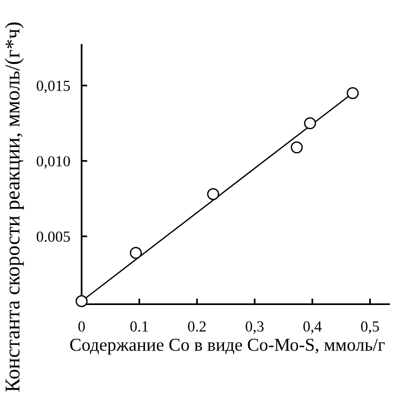 The width and height of the screenshot is (404, 415). Describe the element at coordinates (53, 87) in the screenshot. I see `y-tick-label: 0,015` at that location.